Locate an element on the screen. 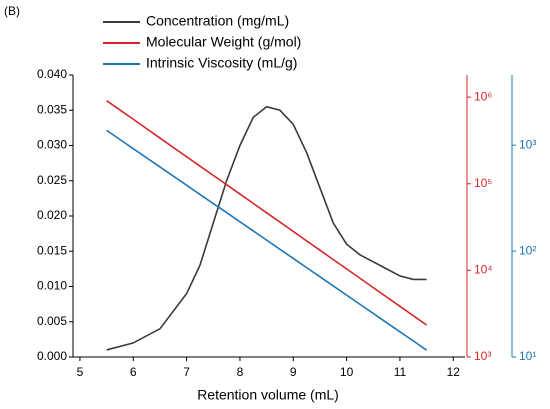  y3-tick-label: 10³ is located at coordinates (527, 144).